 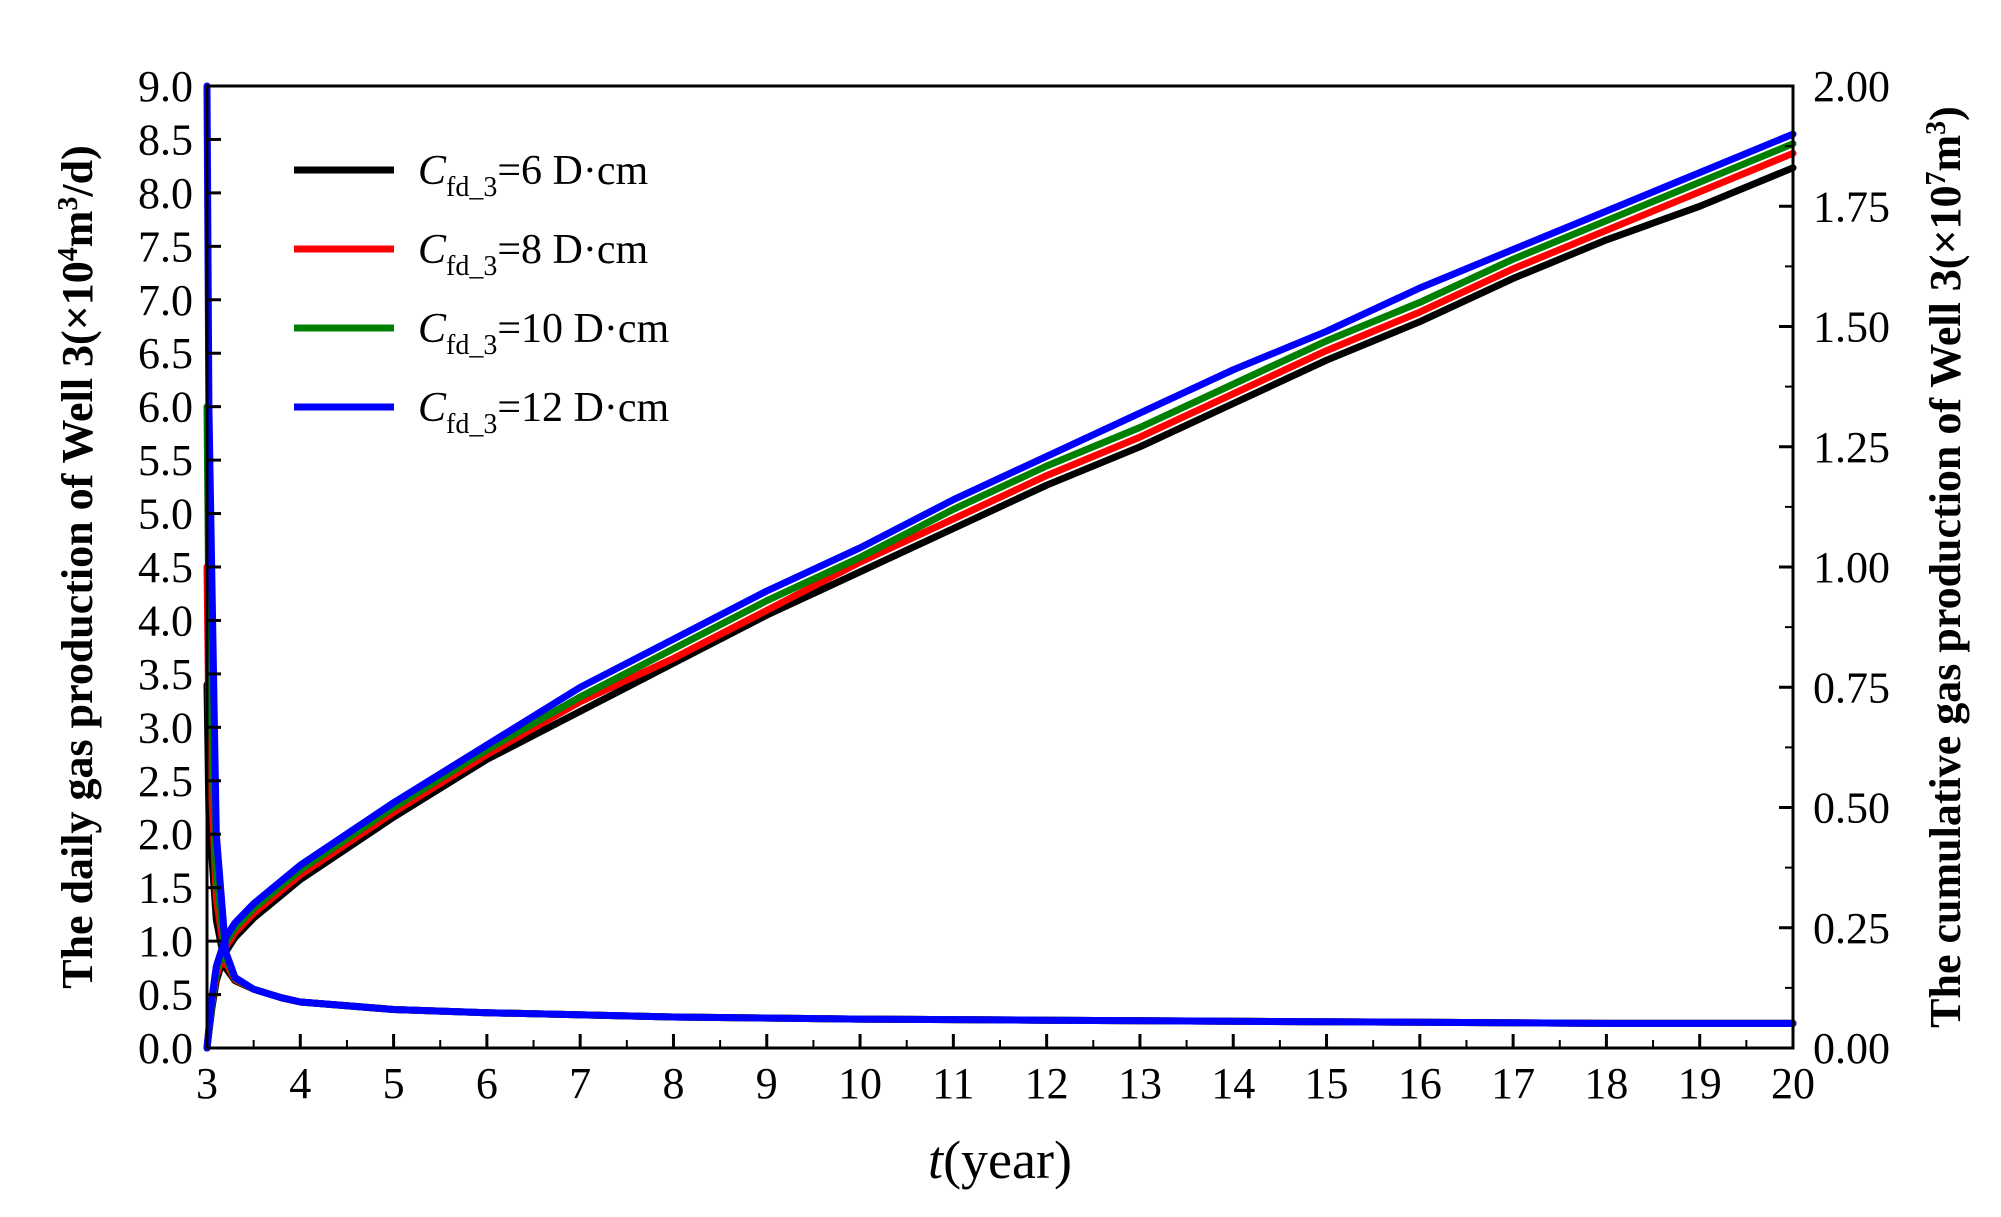 What do you see at coordinates (165, 727) in the screenshot?
I see `y-left-tick-label: 3.0` at bounding box center [165, 727].